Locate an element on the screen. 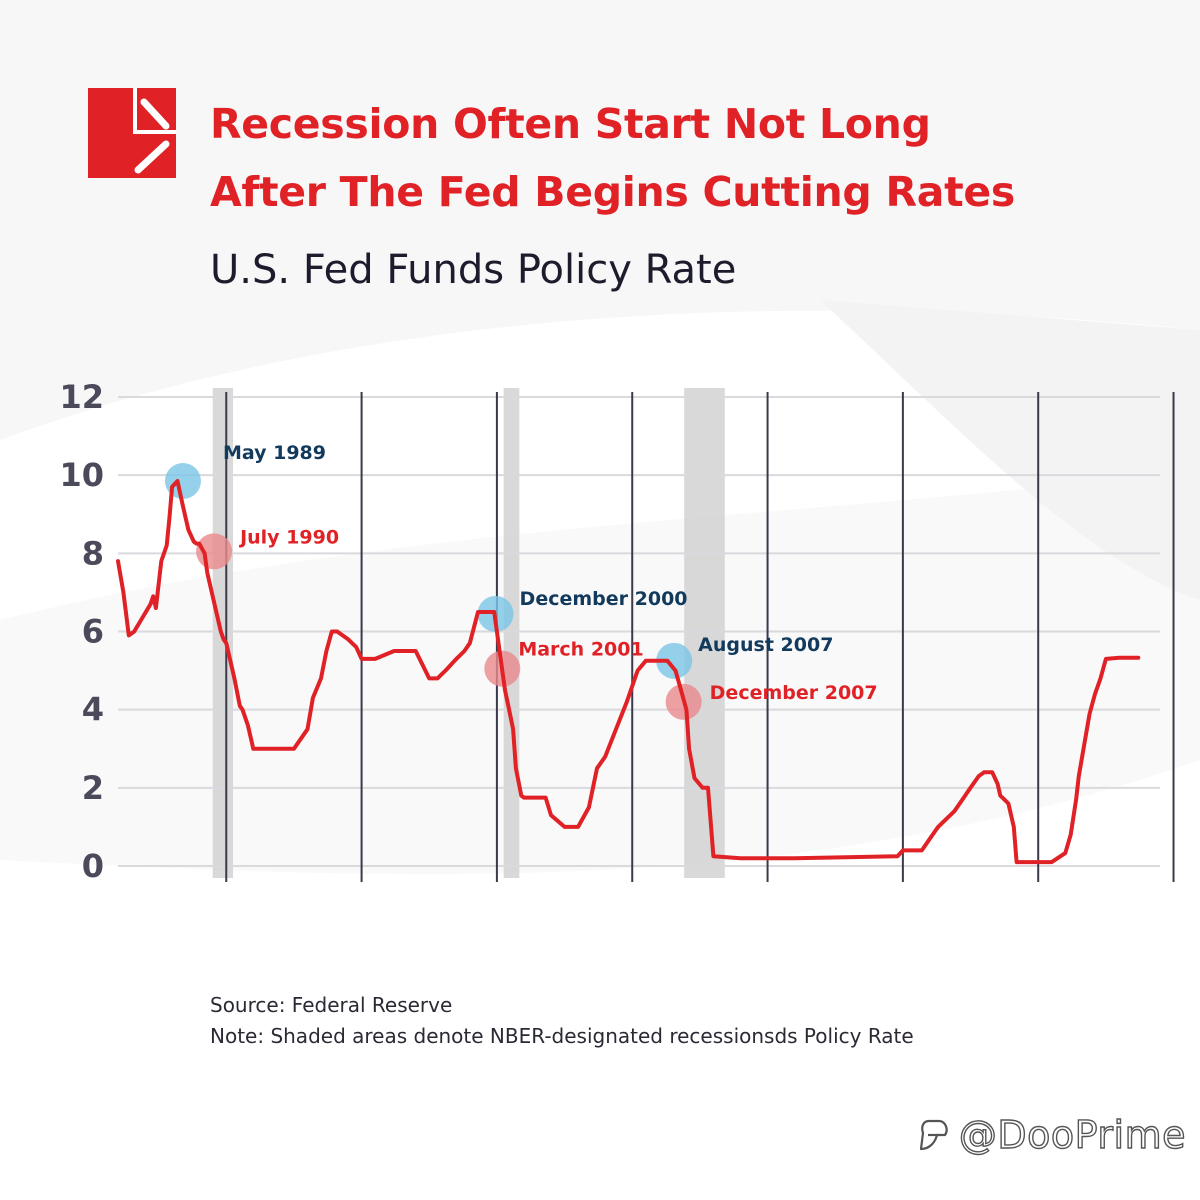 The height and width of the screenshot is (1200, 1200). y-tick-label-8: 8 is located at coordinates (93, 553).